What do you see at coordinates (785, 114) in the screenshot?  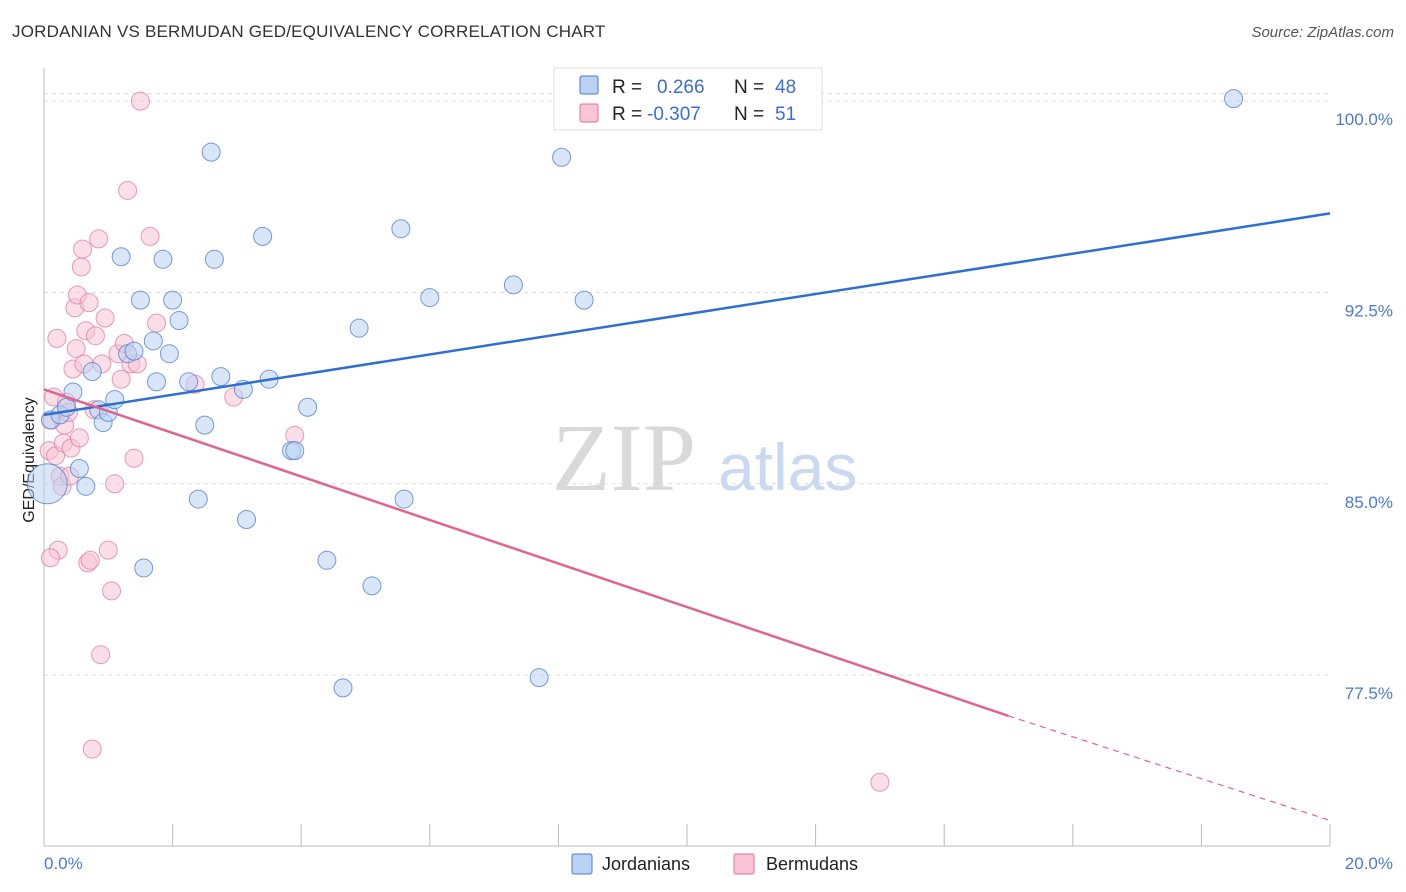 I see `legend-n-value-bermudans: 51` at bounding box center [785, 114].